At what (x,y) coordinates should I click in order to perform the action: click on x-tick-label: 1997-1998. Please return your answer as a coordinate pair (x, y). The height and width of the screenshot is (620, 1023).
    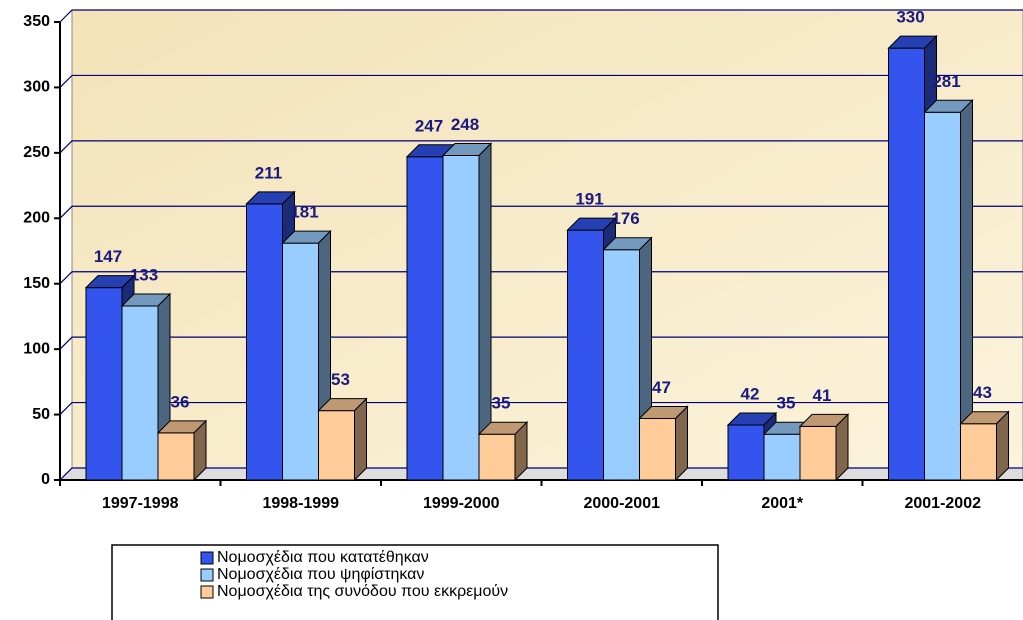
    Looking at the image, I should click on (140, 503).